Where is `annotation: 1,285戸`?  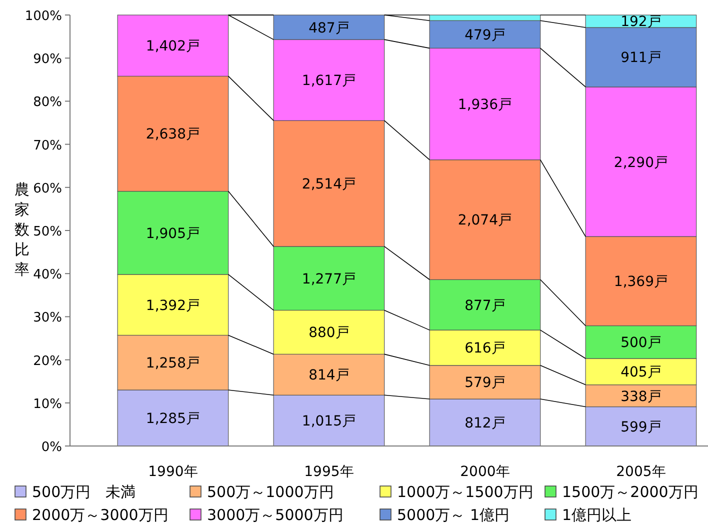 annotation: 1,285戸 is located at coordinates (173, 418).